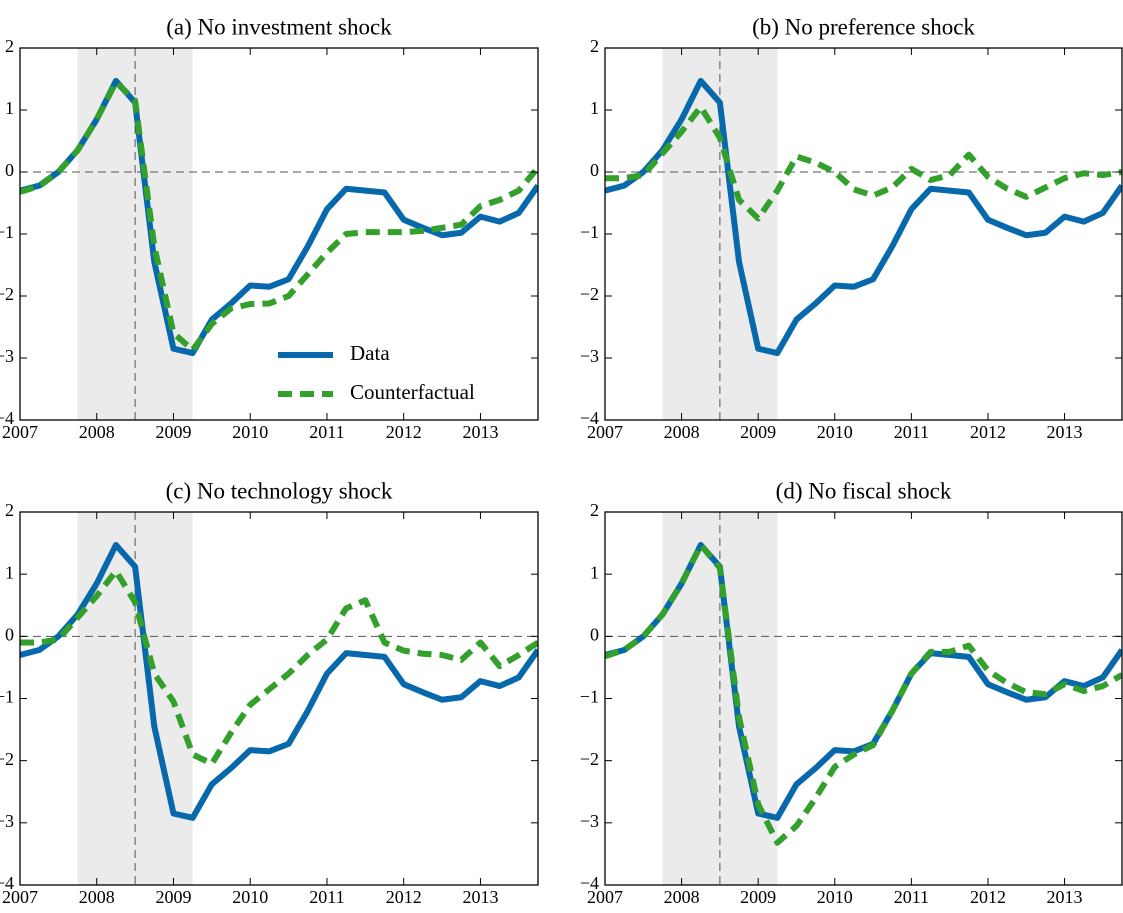 Image resolution: width=1123 pixels, height=913 pixels. Describe the element at coordinates (370, 353) in the screenshot. I see `legend-label: Data` at that location.